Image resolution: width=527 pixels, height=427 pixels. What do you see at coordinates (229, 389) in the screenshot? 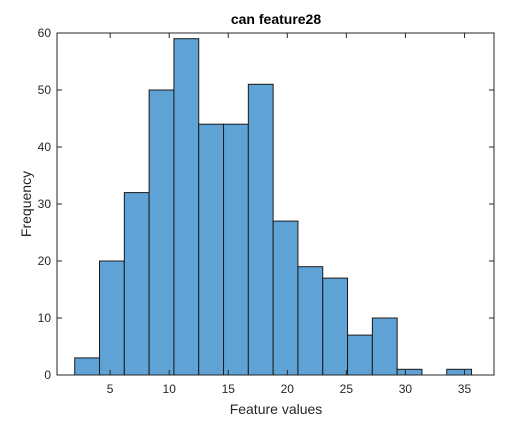
I see `x-tick-label: 15` at bounding box center [229, 389].